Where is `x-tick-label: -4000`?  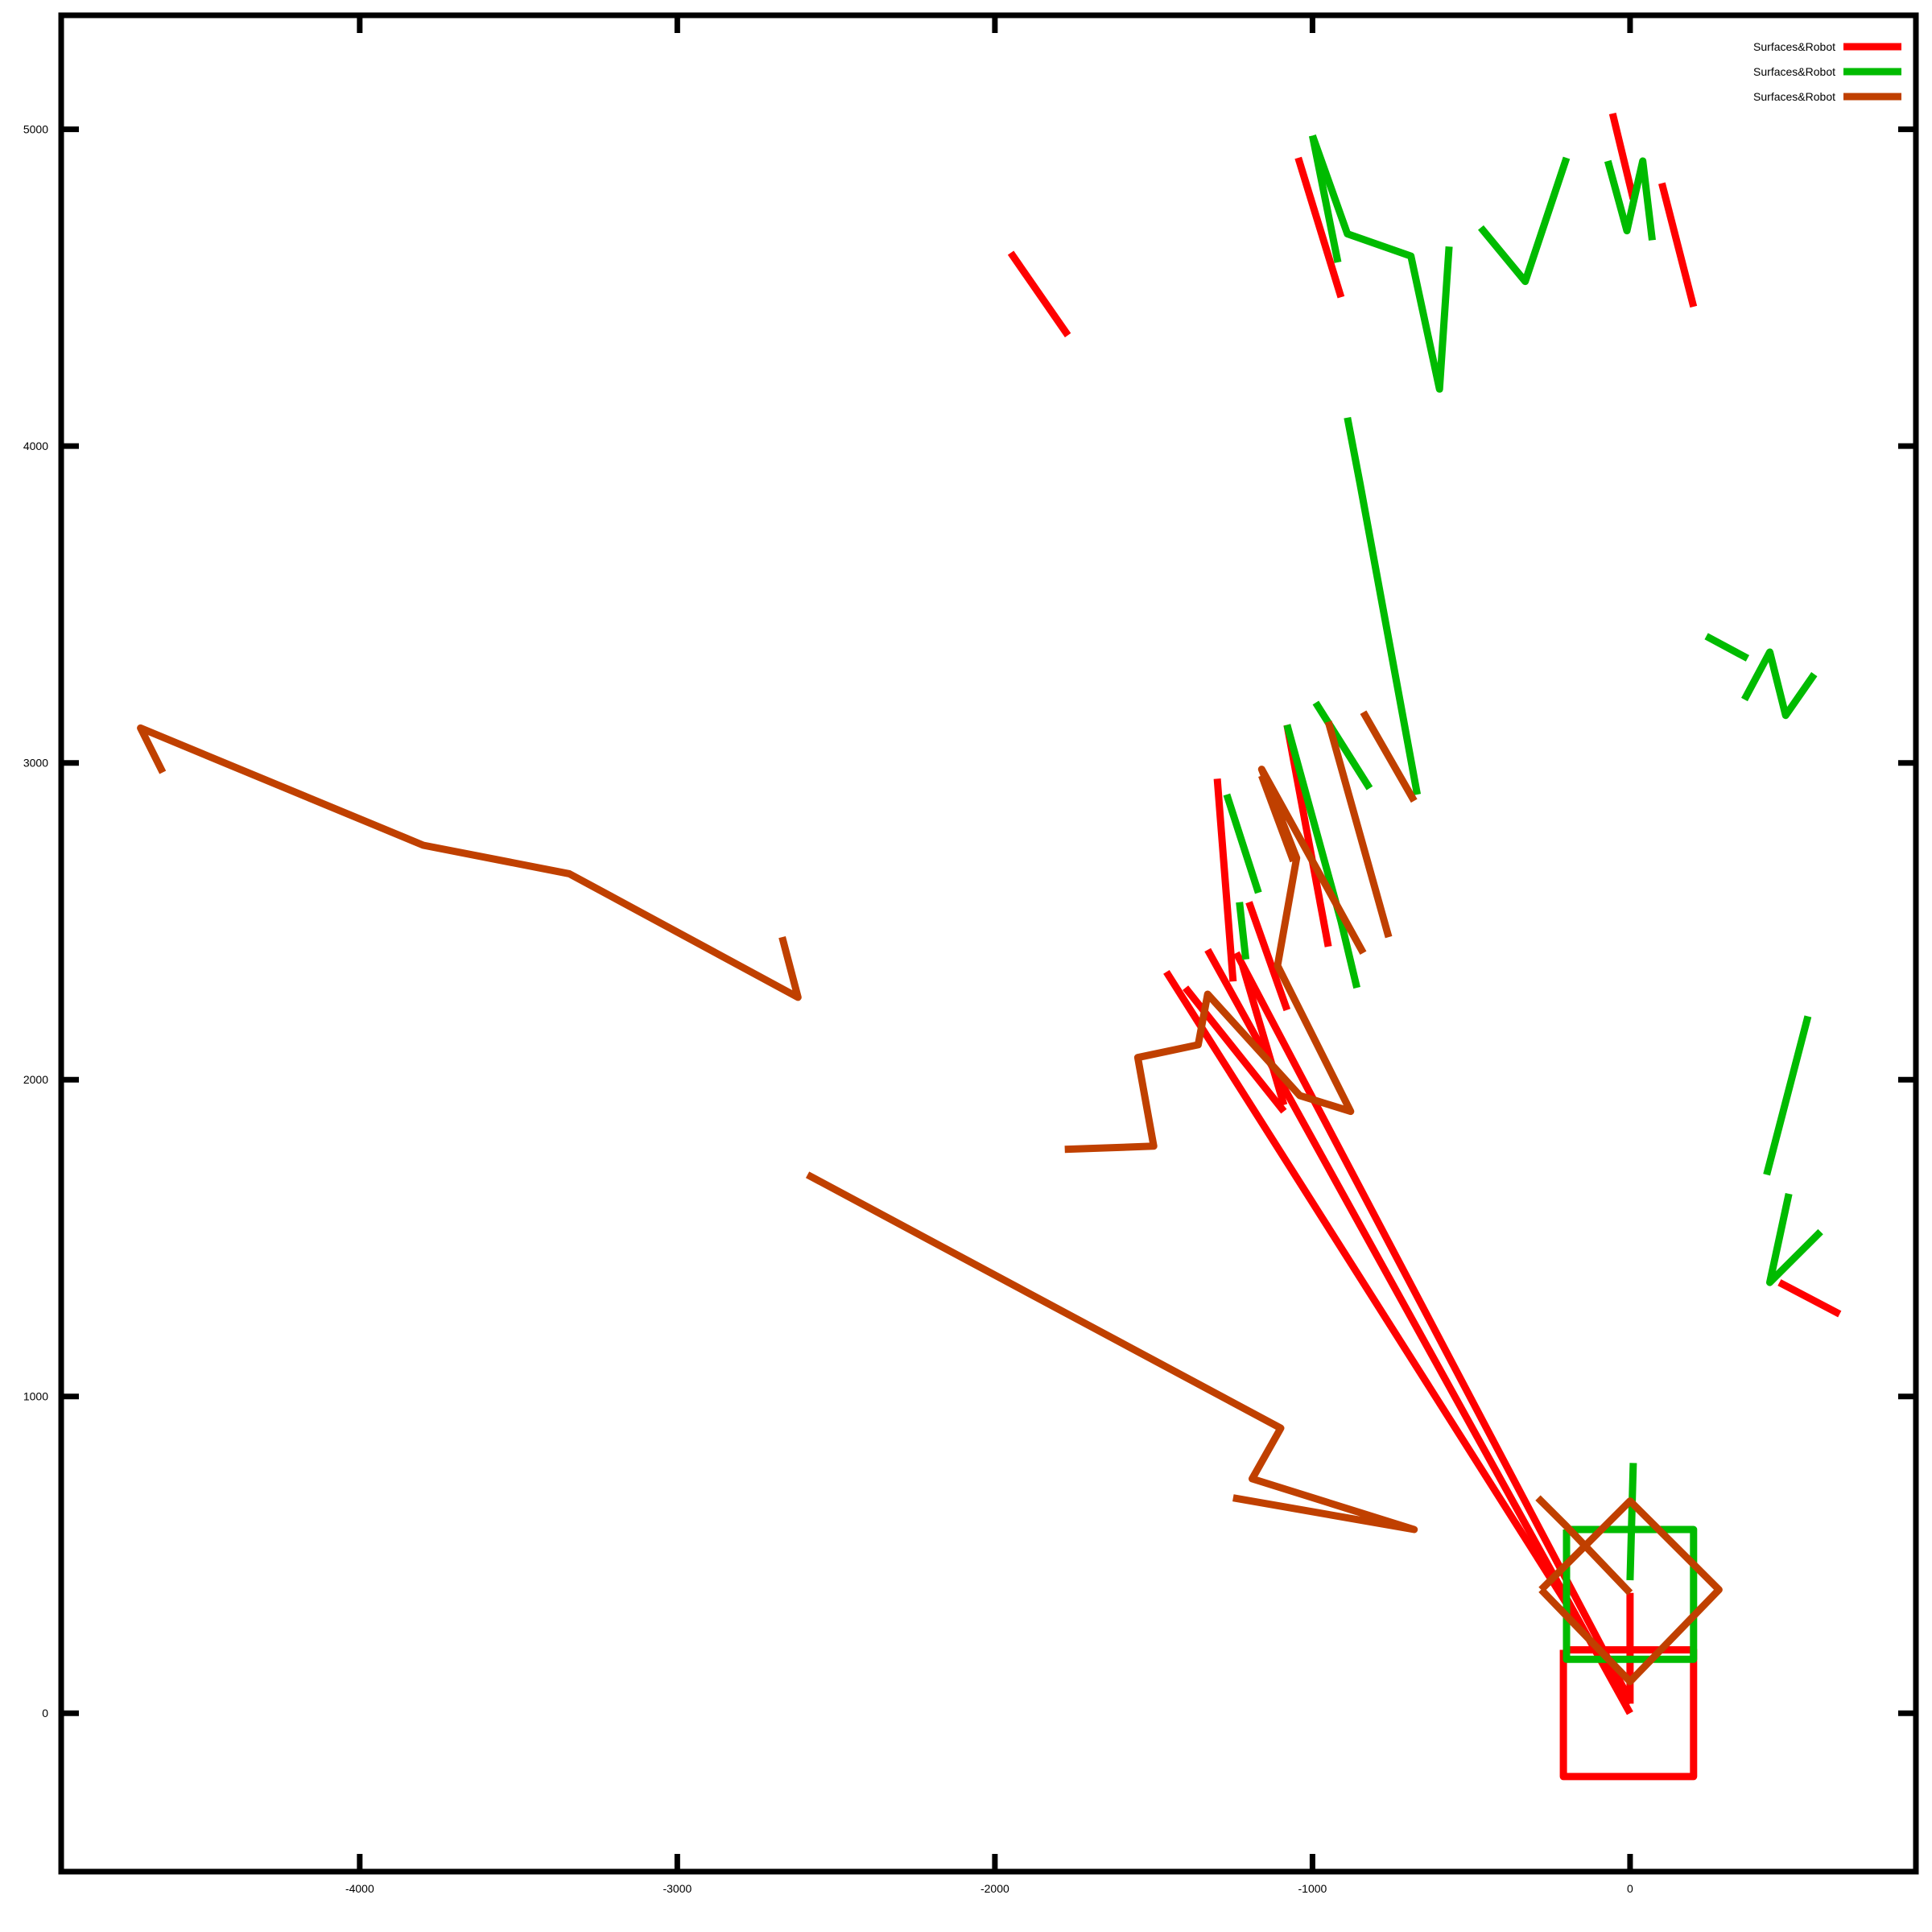
x-tick-label: -4000 is located at coordinates (359, 1888).